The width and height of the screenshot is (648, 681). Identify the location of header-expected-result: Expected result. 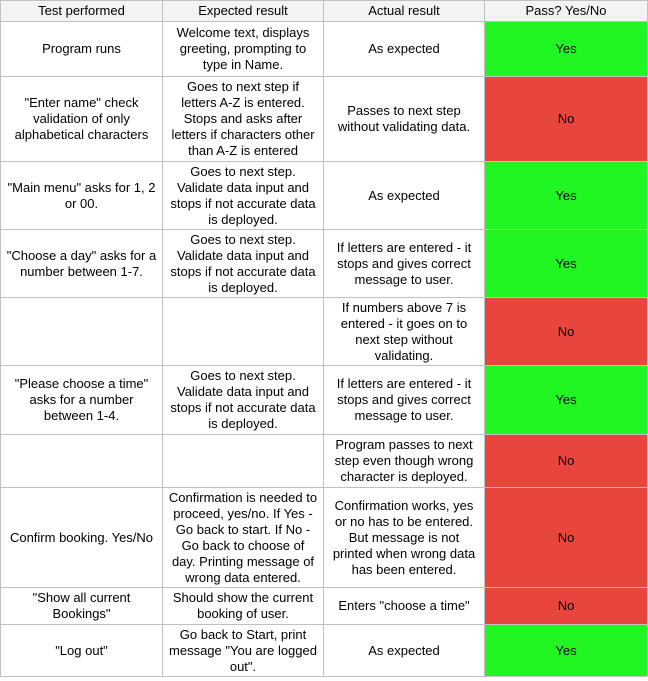
(243, 11).